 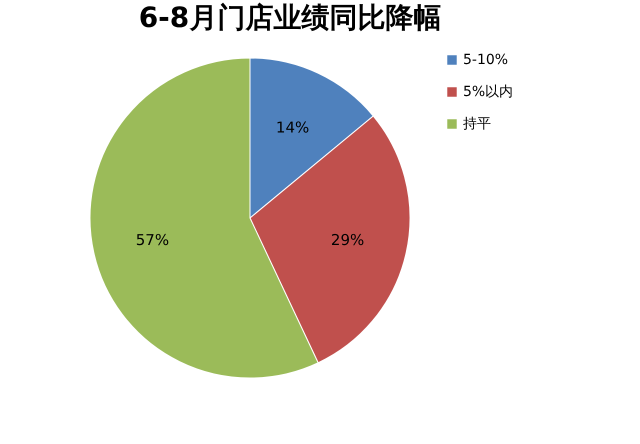 I want to click on legend-label: 持平, so click(x=477, y=124).